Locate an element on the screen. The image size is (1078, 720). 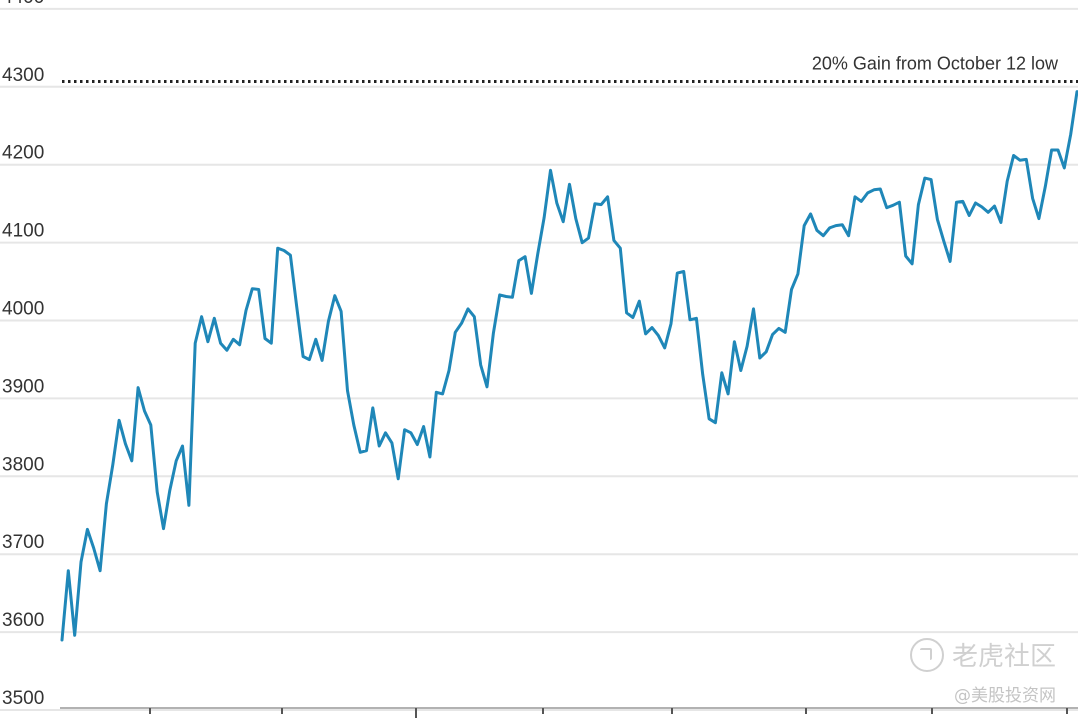
watermark-sub-text: @美股投资网 is located at coordinates (1005, 696).